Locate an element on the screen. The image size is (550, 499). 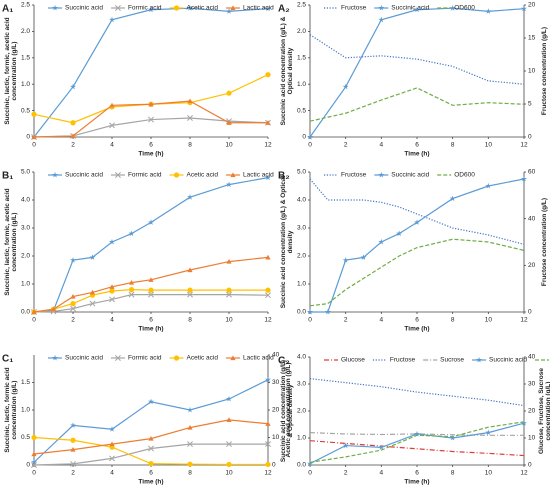
legend-label: Sucrose is located at coordinates (452, 360).